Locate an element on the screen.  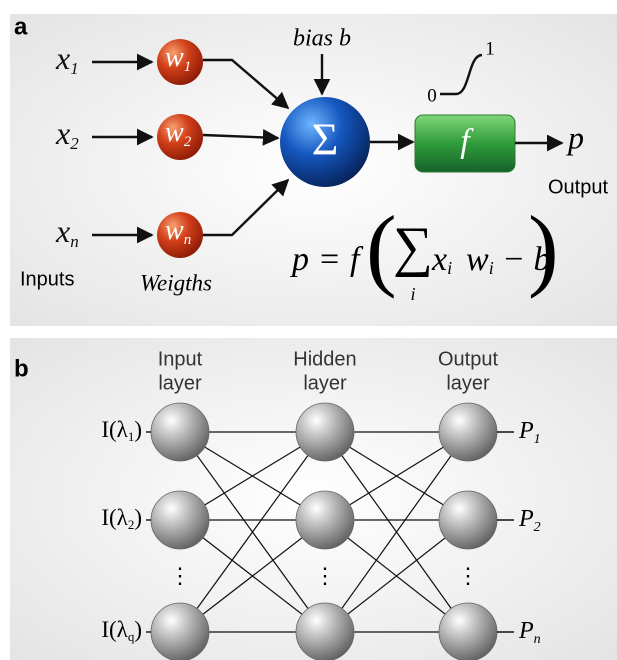
weights-label: Weigths is located at coordinates (176, 282).